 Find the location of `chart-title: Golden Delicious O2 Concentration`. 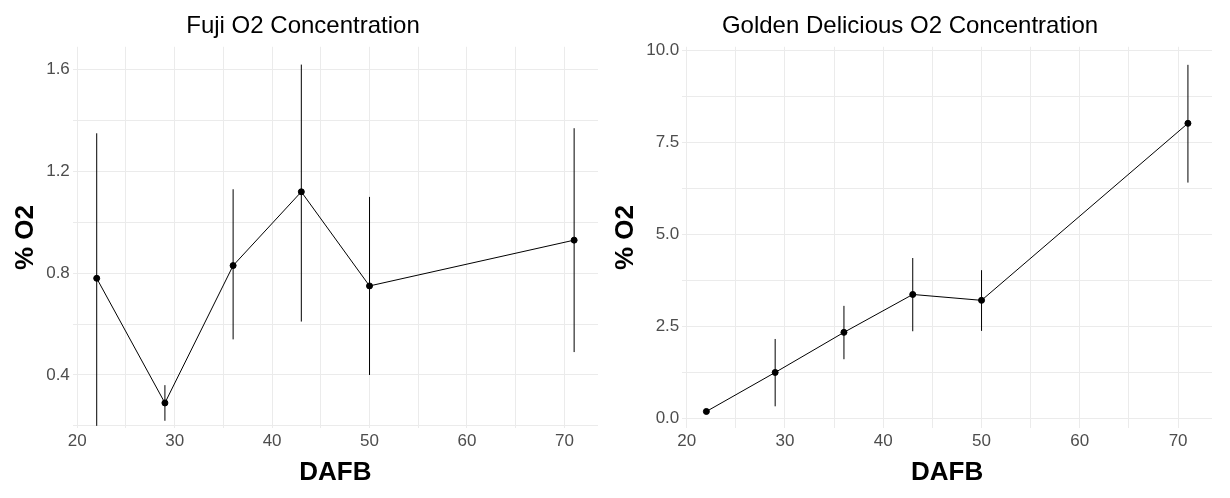

chart-title: Golden Delicious O2 Concentration is located at coordinates (910, 25).